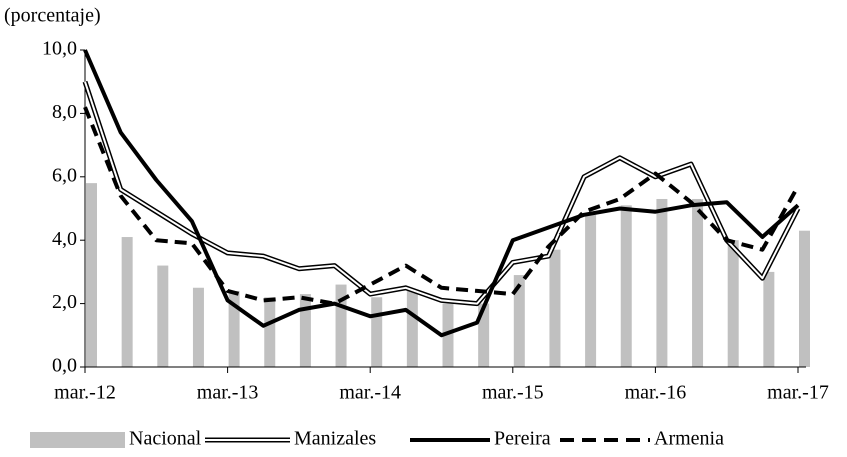  I want to click on legend-label: Manizales, so click(335, 439).